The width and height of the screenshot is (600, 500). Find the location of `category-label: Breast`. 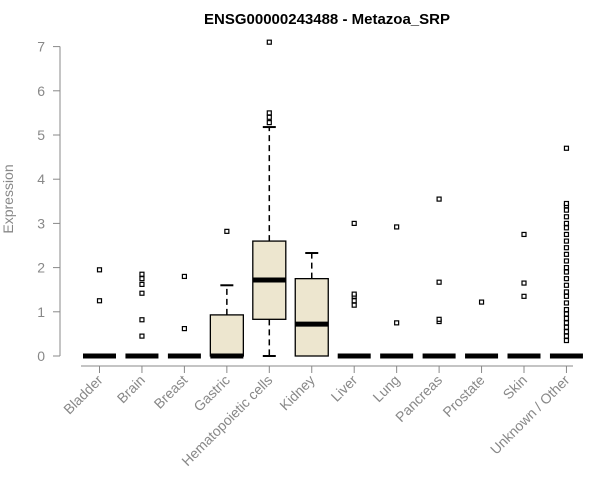

category-label: Breast is located at coordinates (171, 392).